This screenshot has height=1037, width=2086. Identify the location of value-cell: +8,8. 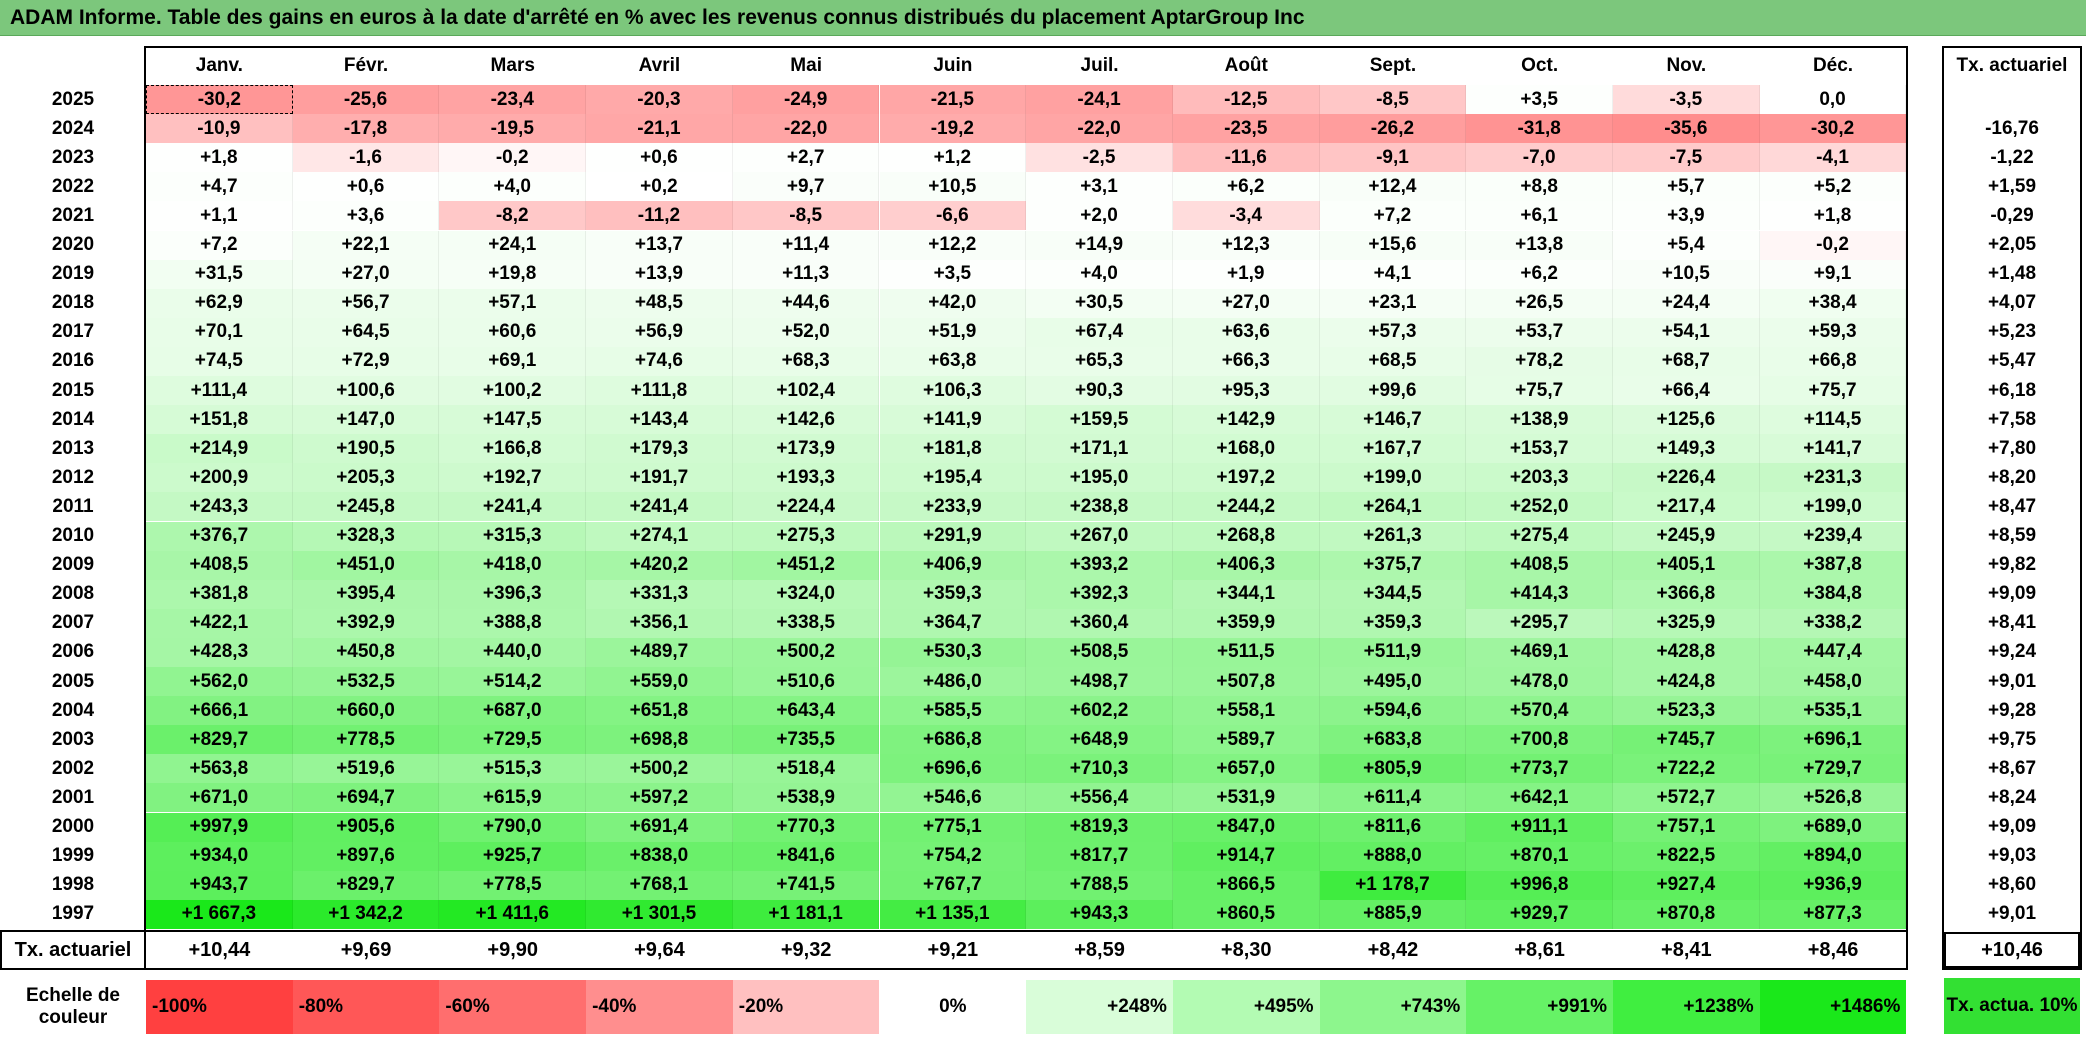
(1539, 187).